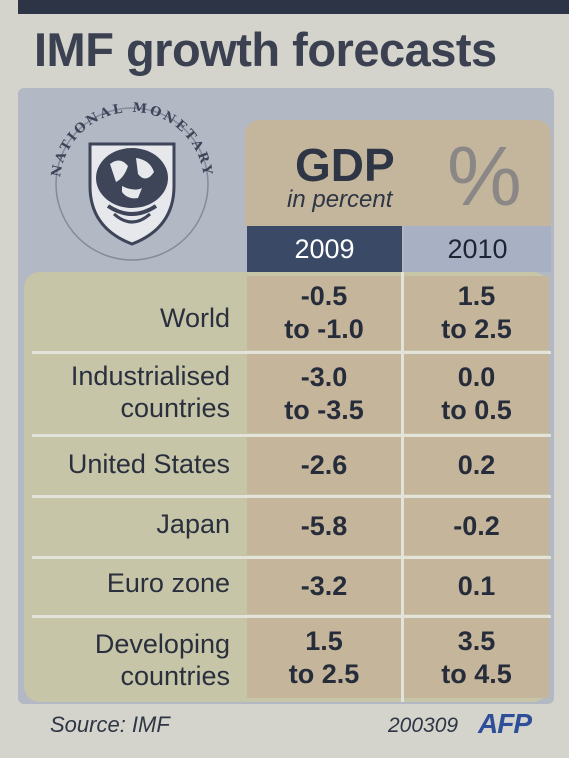  What do you see at coordinates (324, 658) in the screenshot?
I see `cell-developing-2009: 1.5 to 2.5` at bounding box center [324, 658].